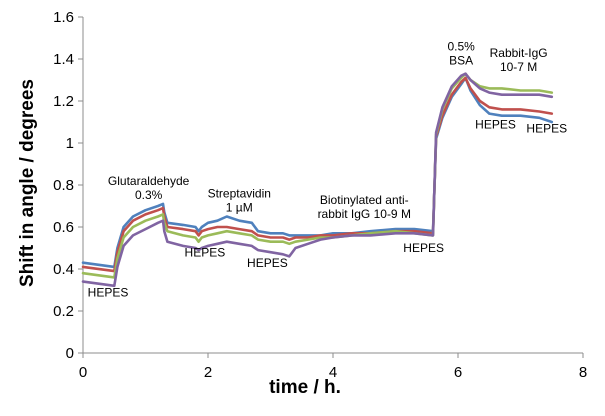 The width and height of the screenshot is (605, 416). I want to click on annotation-label: Glutaraldehyde 0.3%, so click(149, 188).